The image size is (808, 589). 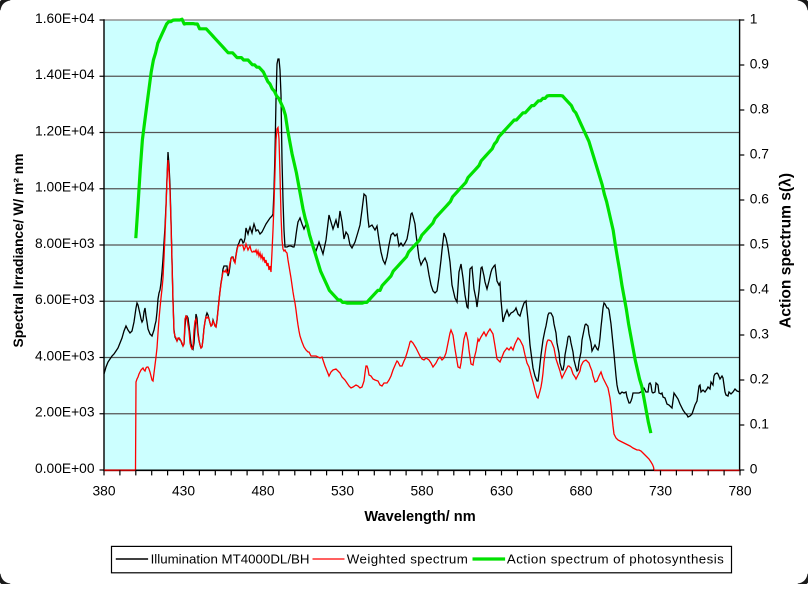 What do you see at coordinates (739, 491) in the screenshot?
I see `svg-text: 780` at bounding box center [739, 491].